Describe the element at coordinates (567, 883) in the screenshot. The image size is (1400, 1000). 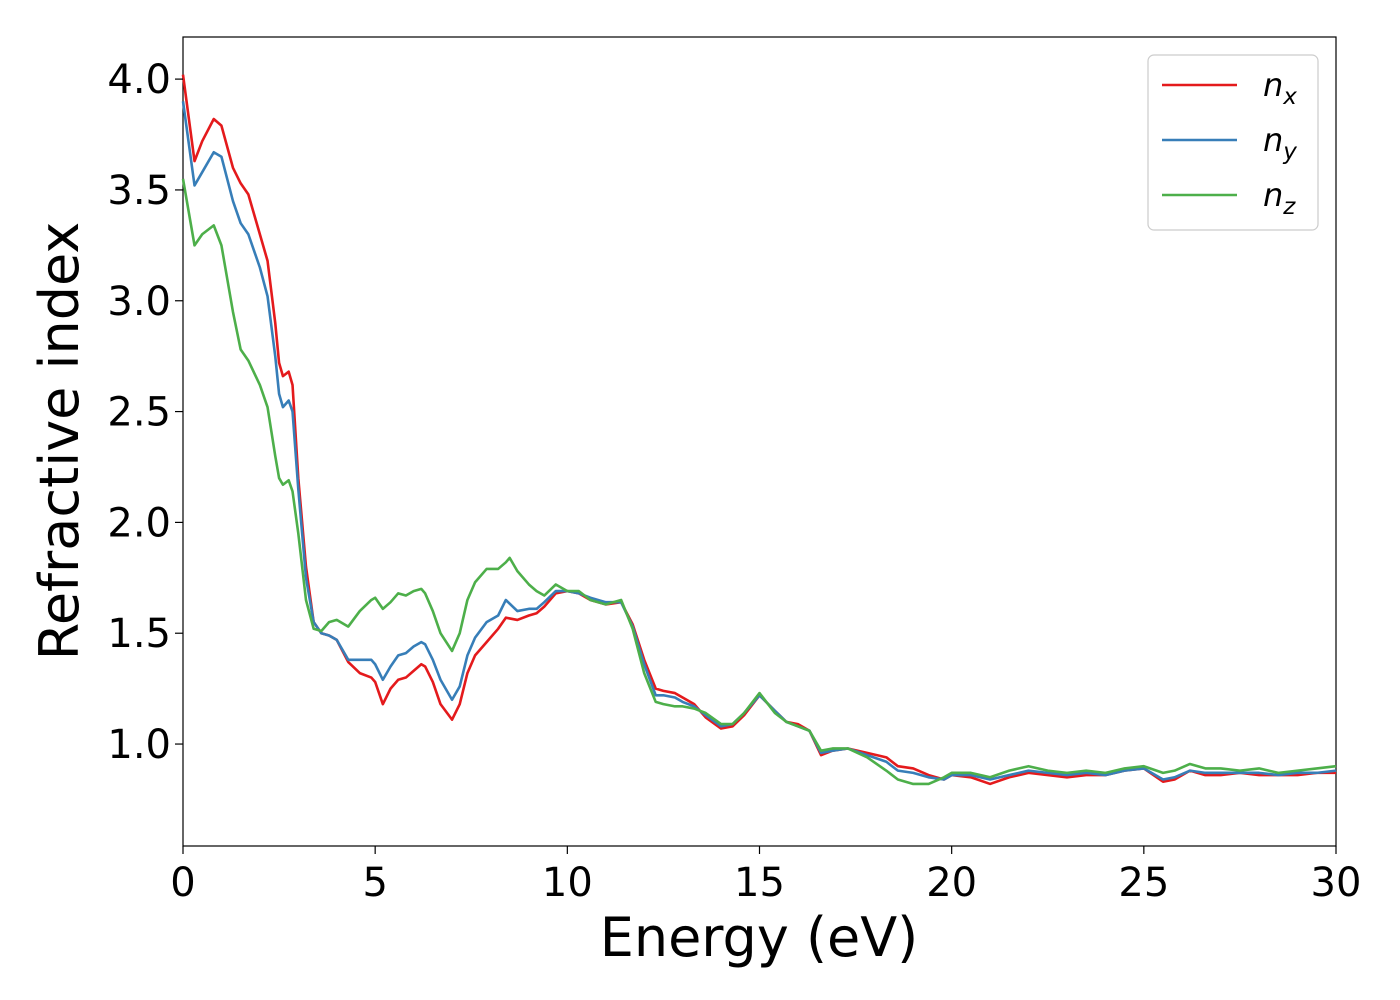
I see `x-tick-label: 10` at that location.